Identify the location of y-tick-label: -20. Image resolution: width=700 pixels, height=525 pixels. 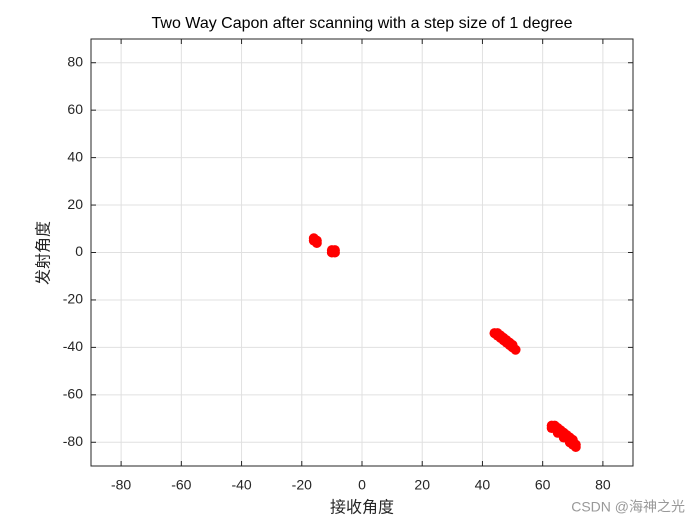
(73, 299).